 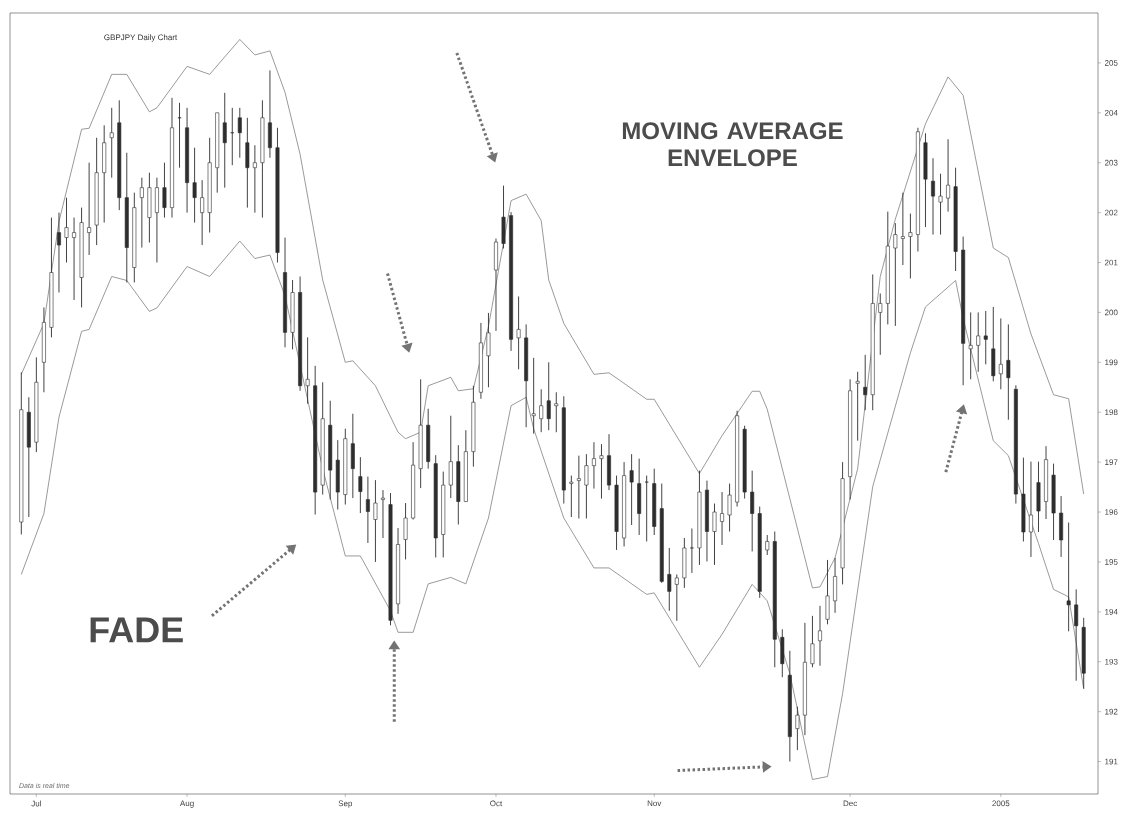 What do you see at coordinates (186, 804) in the screenshot?
I see `x-tick-label: Aug` at bounding box center [186, 804].